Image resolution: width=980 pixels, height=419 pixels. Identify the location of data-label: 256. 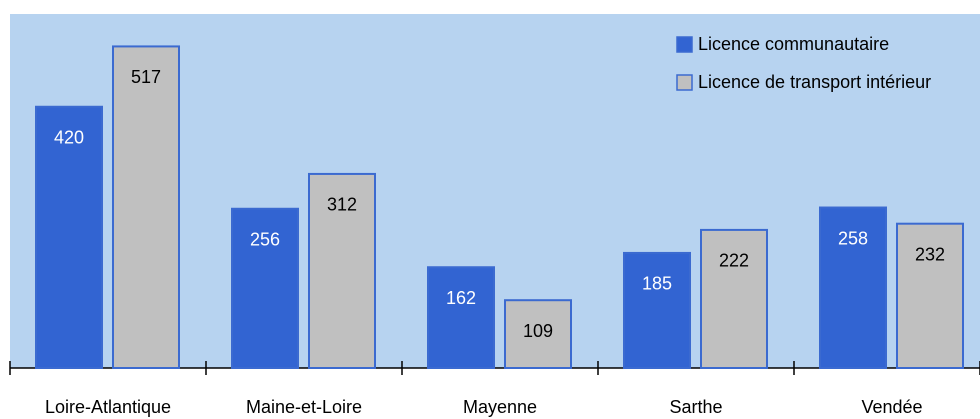
(265, 240).